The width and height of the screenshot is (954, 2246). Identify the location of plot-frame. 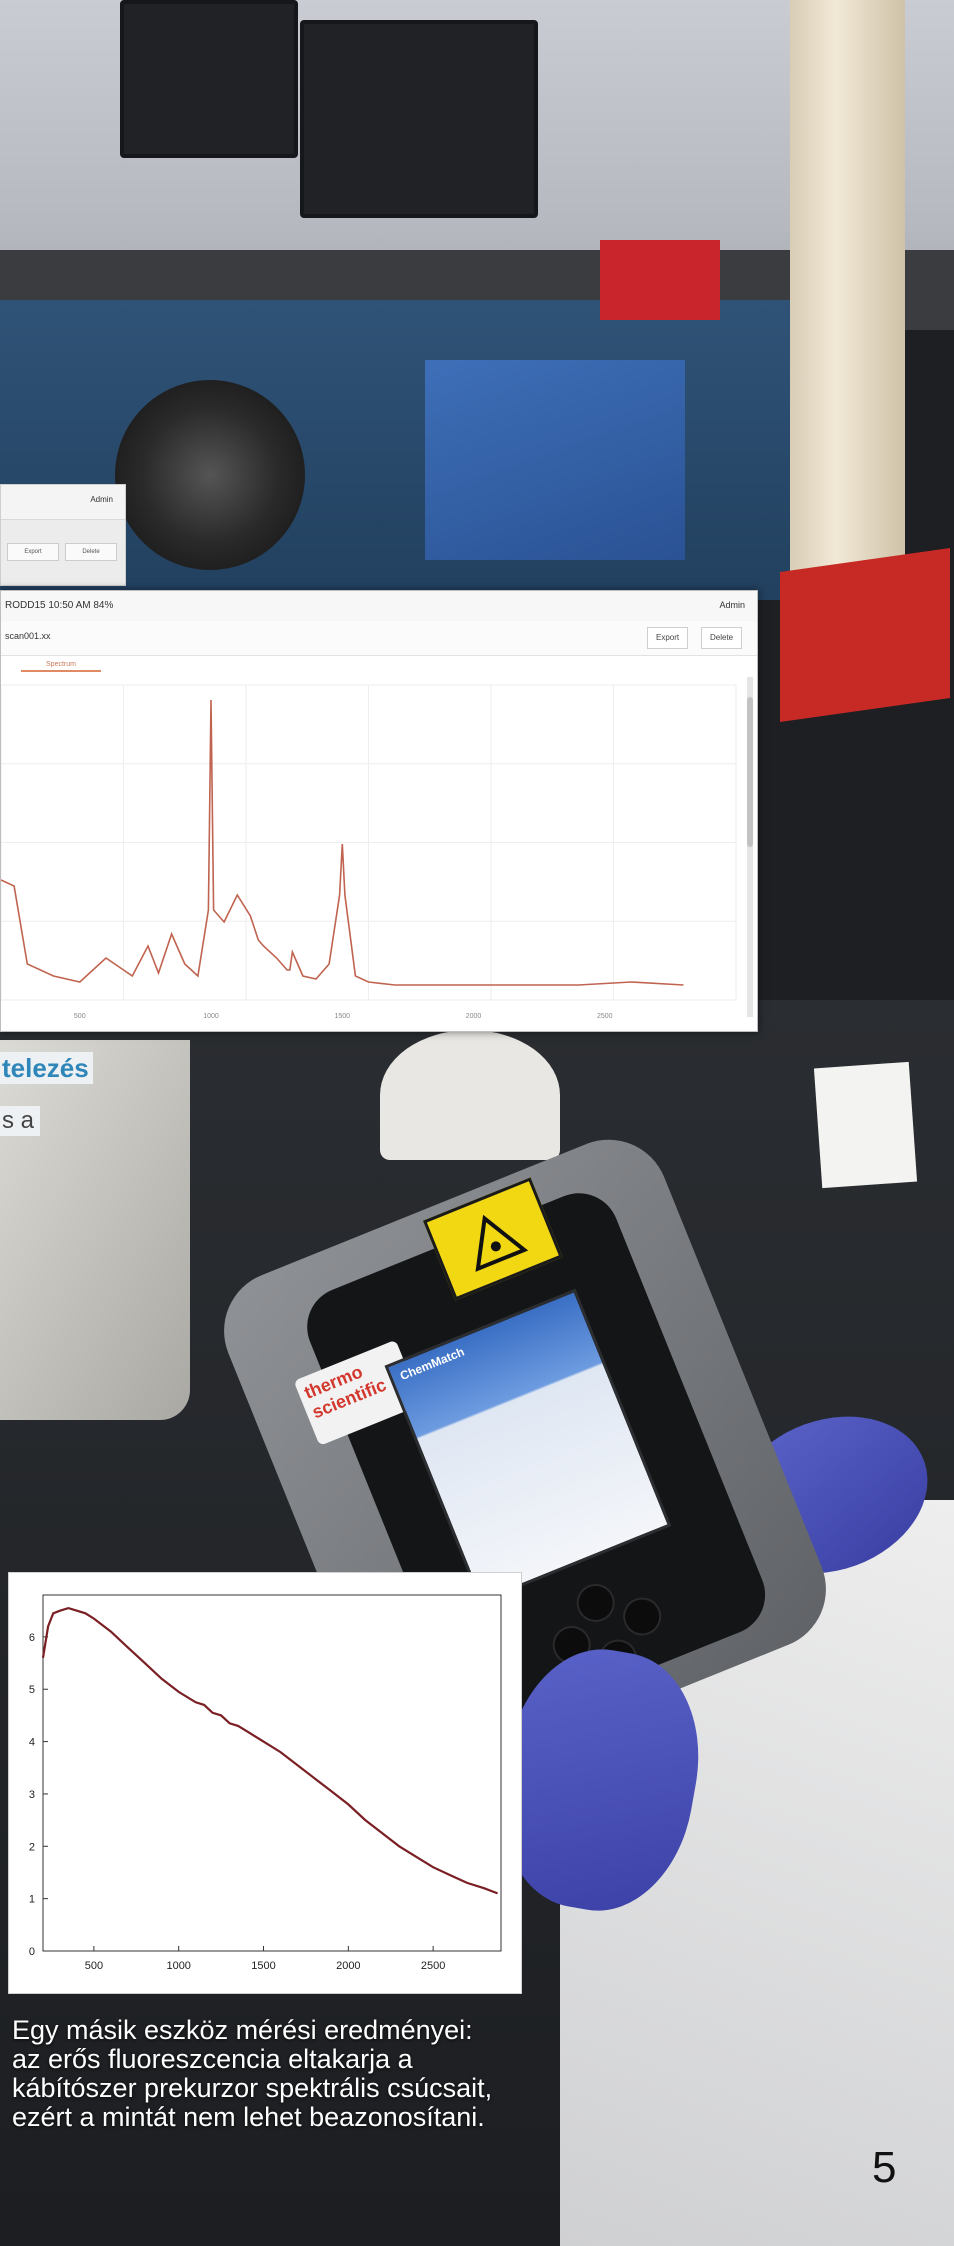
(272, 1773).